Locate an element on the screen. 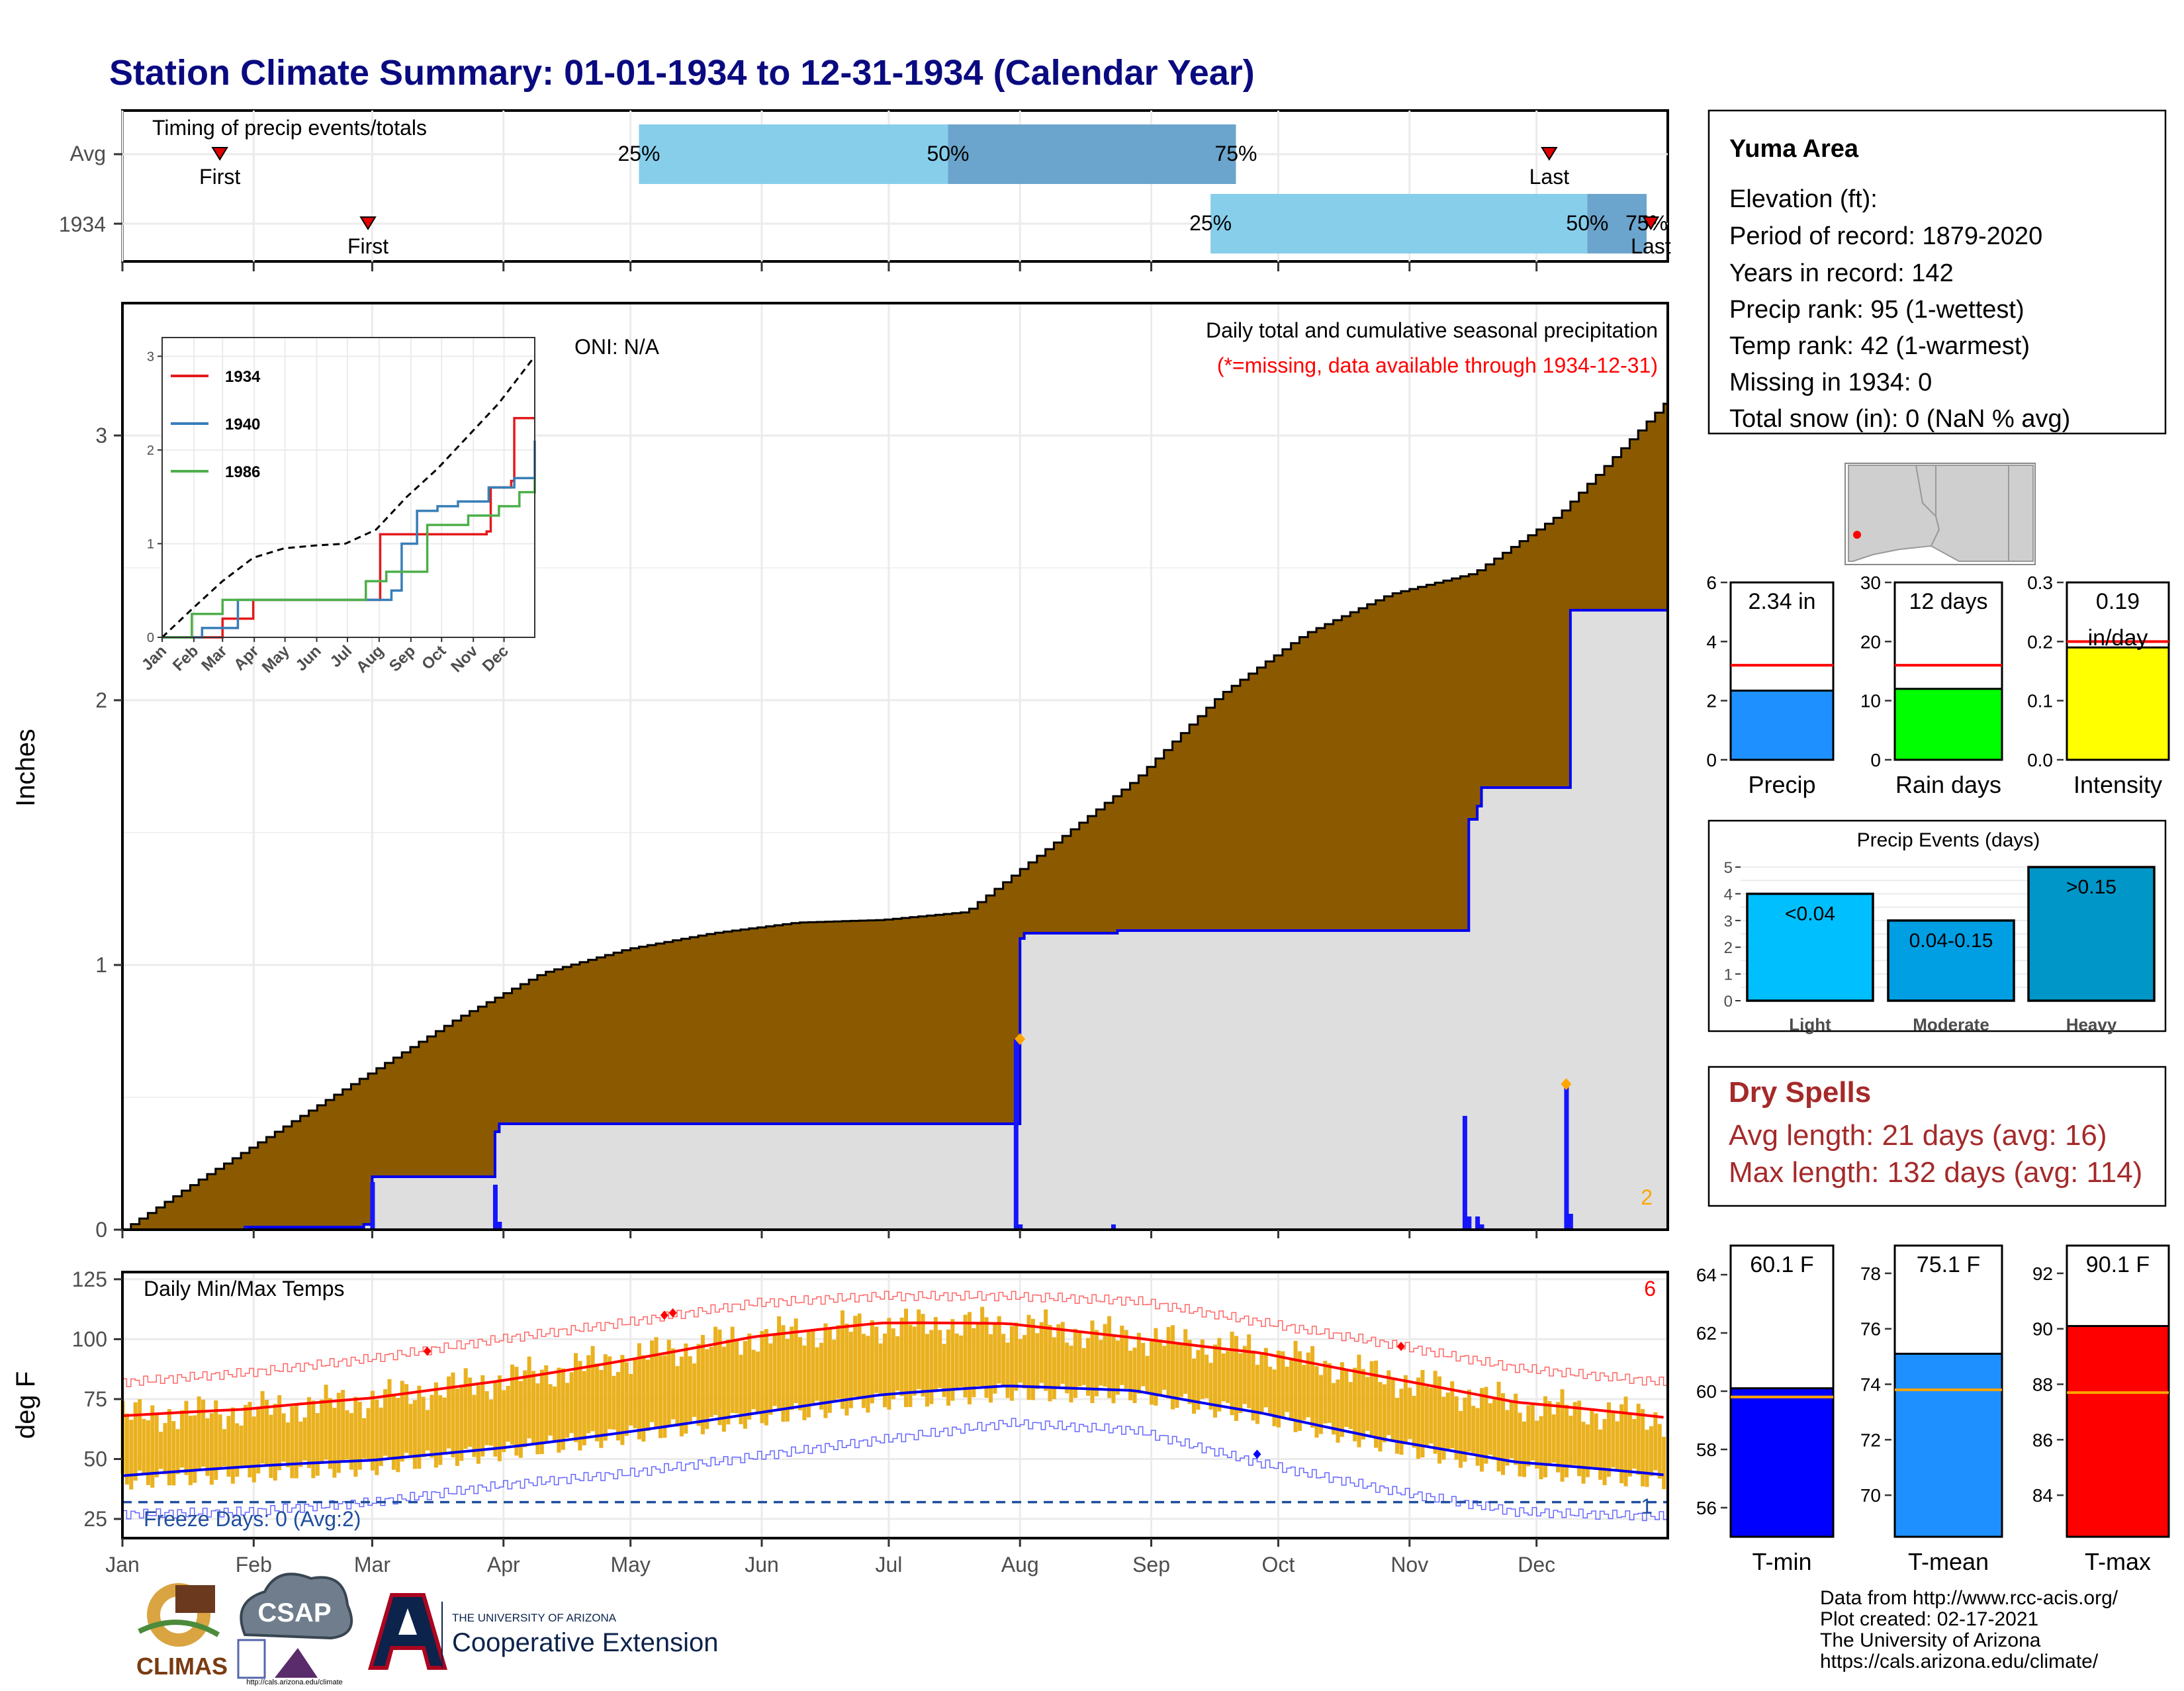  temp-frame is located at coordinates (895, 1405).